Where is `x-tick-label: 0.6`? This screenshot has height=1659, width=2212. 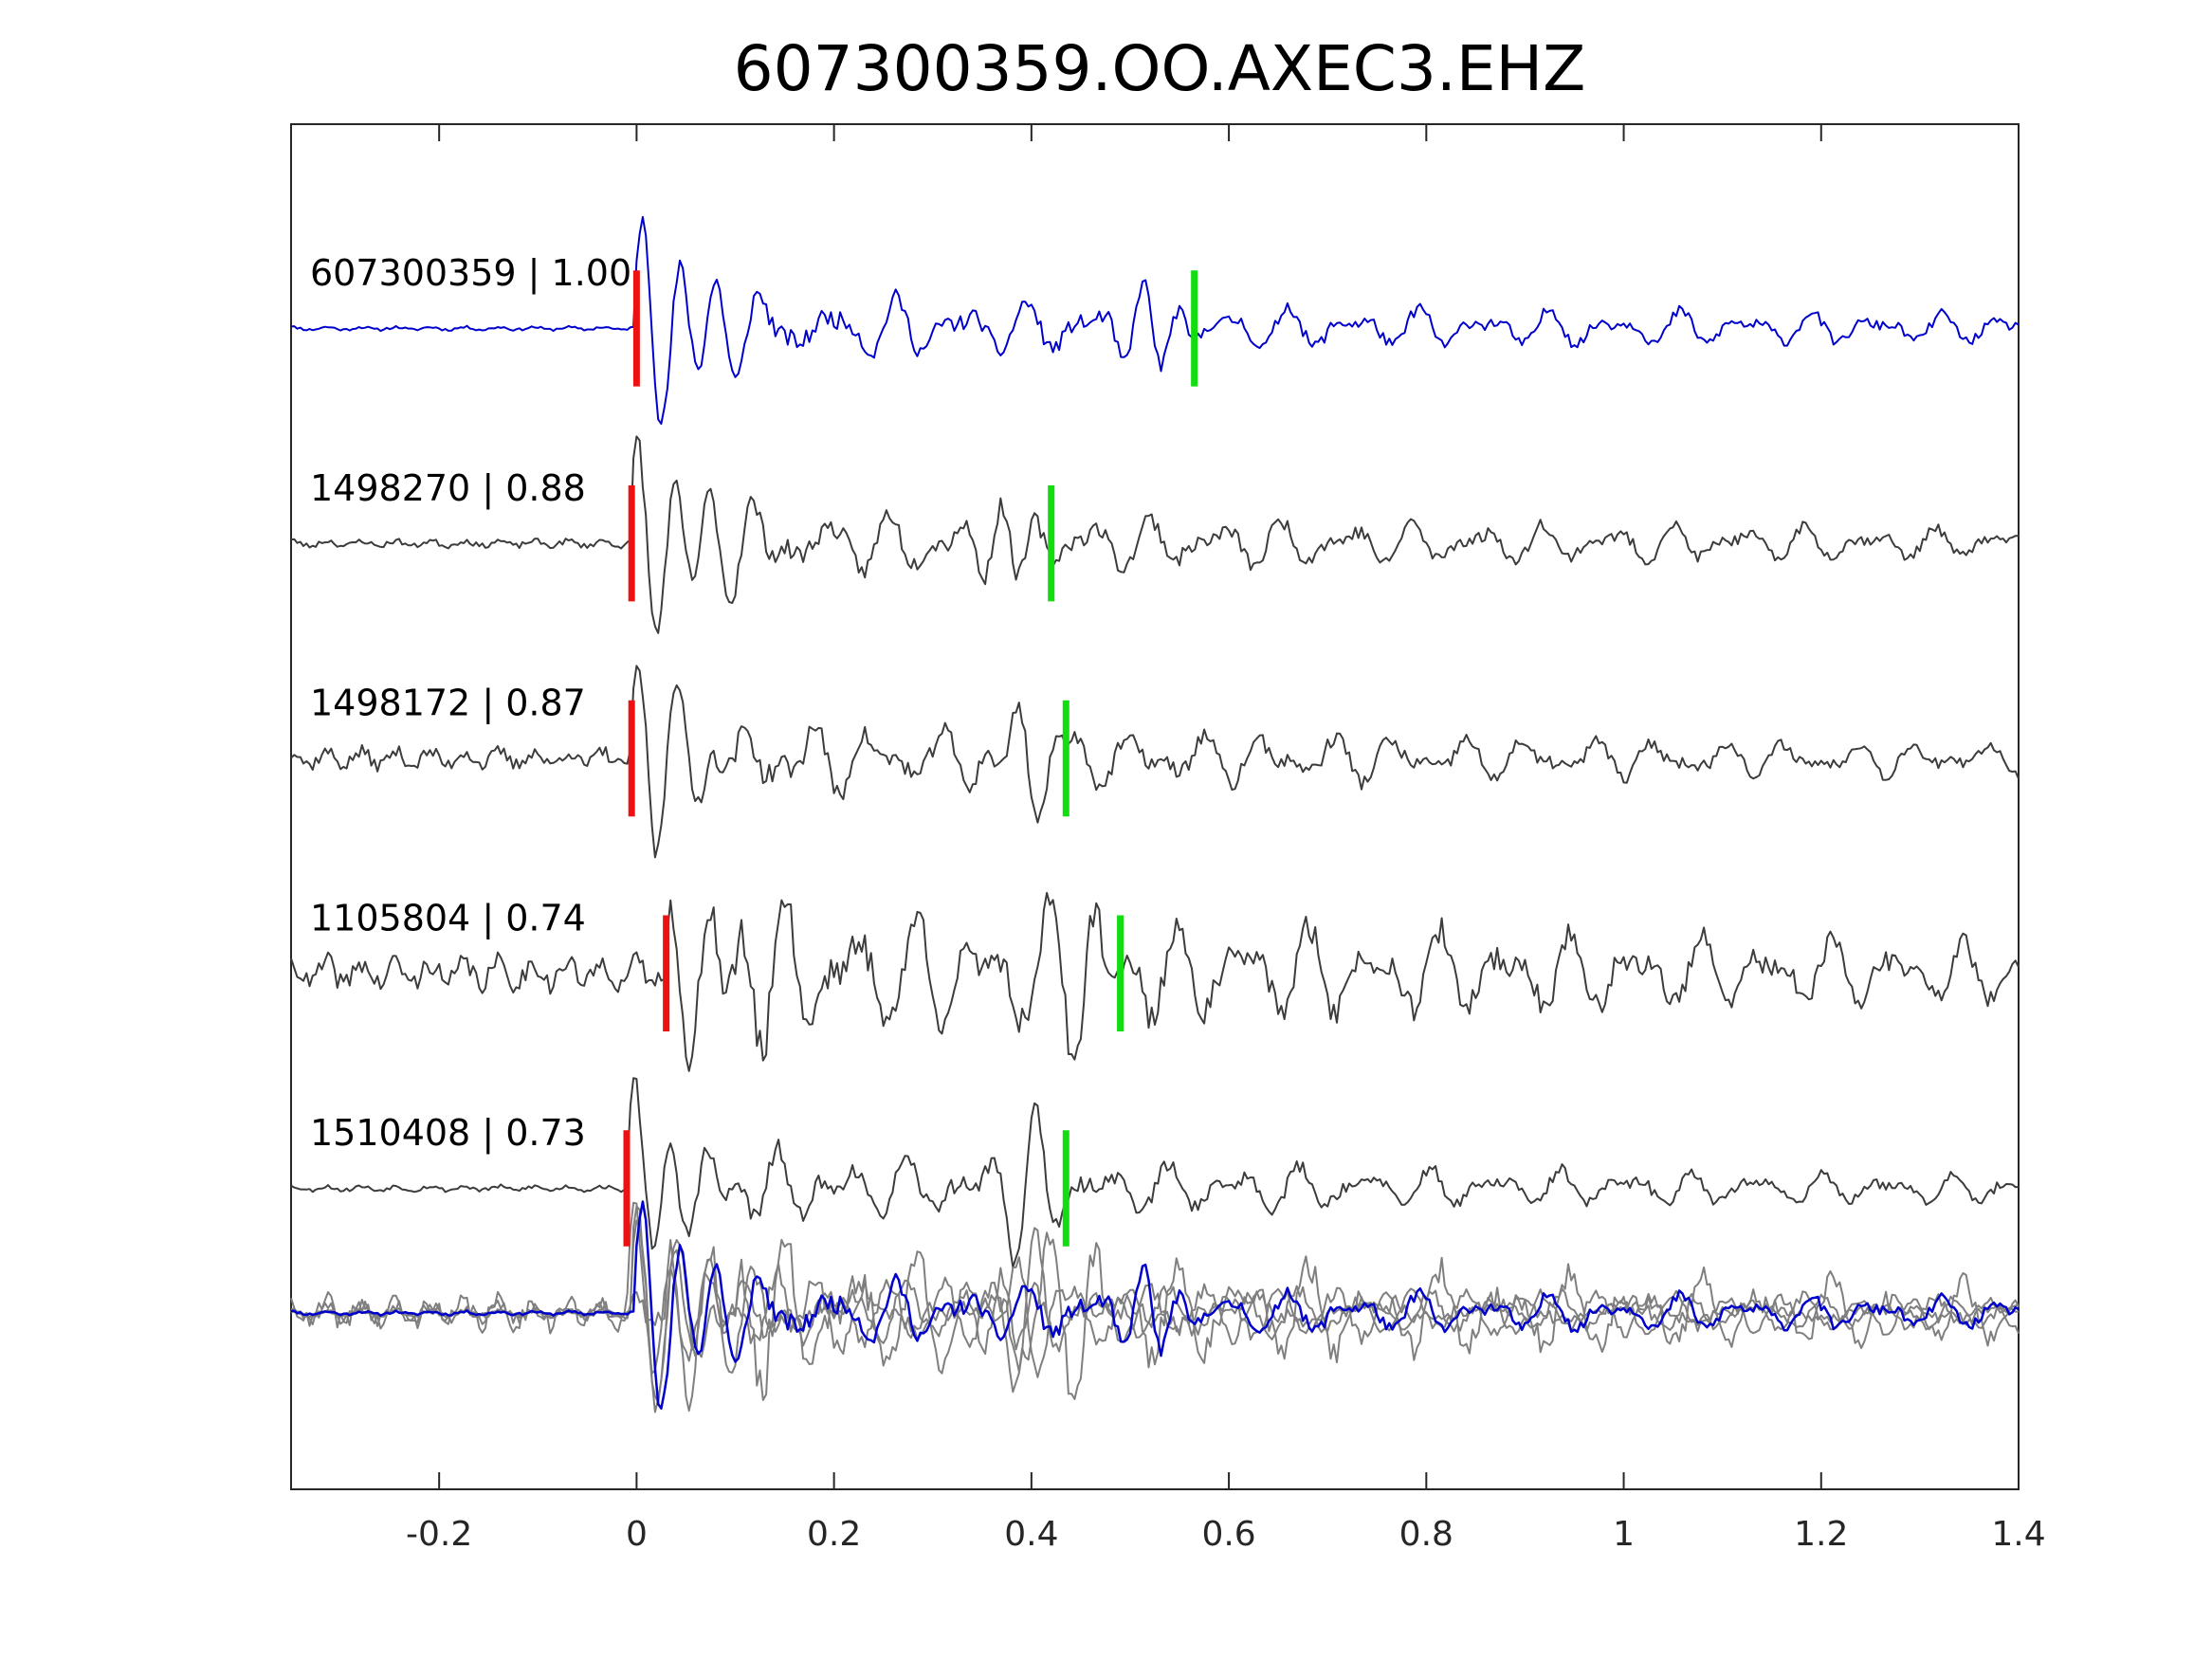 x-tick-label: 0.6 is located at coordinates (1228, 1534).